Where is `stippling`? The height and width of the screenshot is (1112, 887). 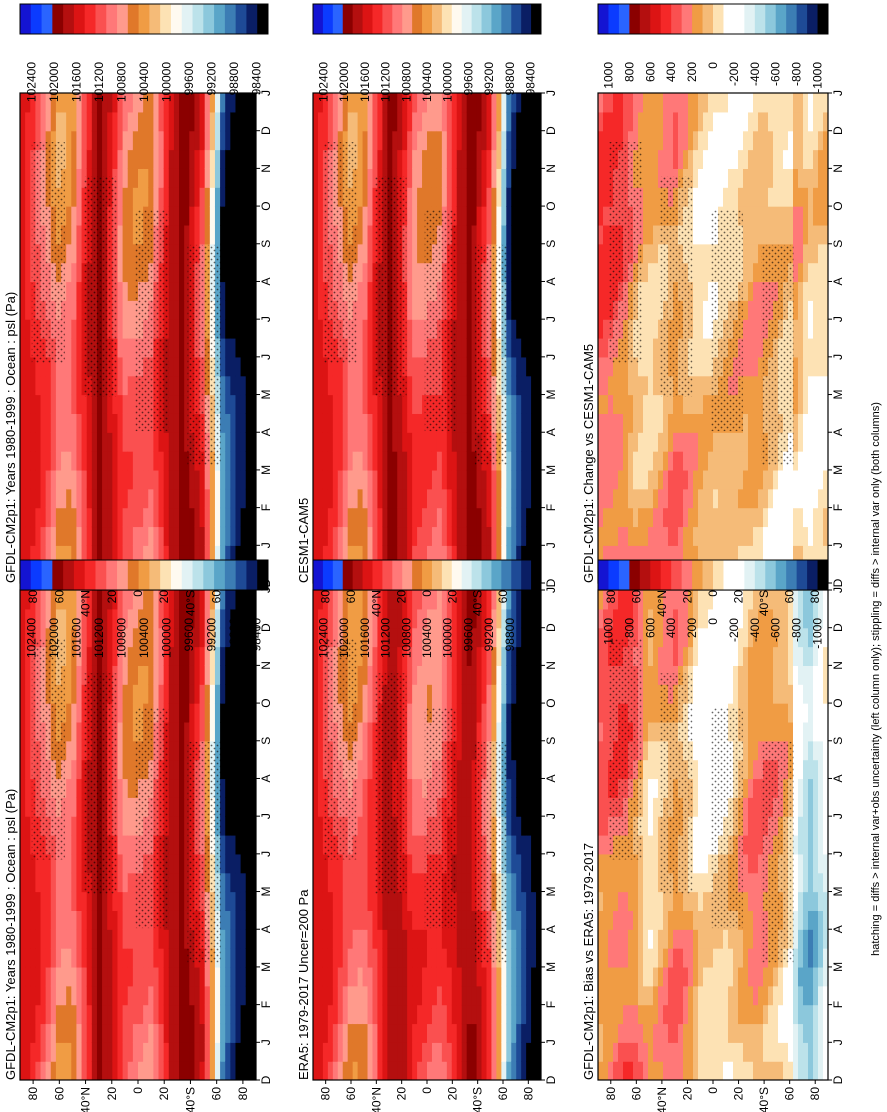 stippling is located at coordinates (490, 852).